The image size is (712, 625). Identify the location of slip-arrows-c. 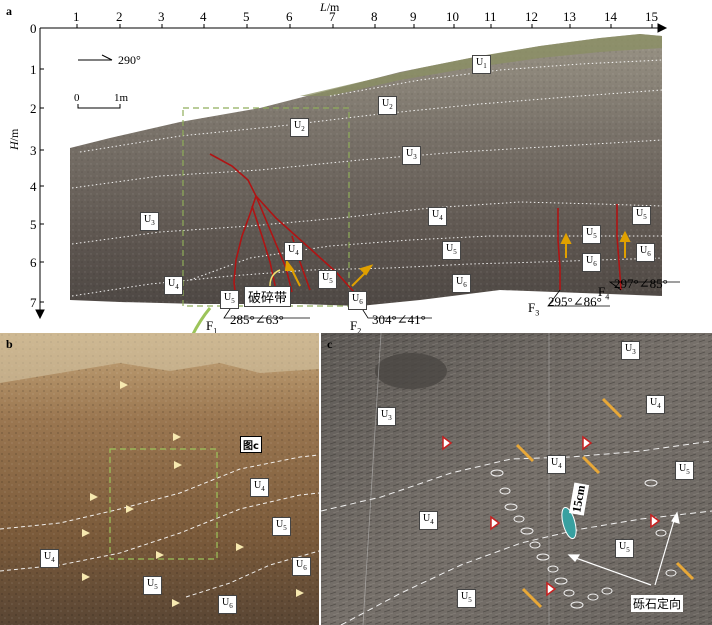
(605, 503).